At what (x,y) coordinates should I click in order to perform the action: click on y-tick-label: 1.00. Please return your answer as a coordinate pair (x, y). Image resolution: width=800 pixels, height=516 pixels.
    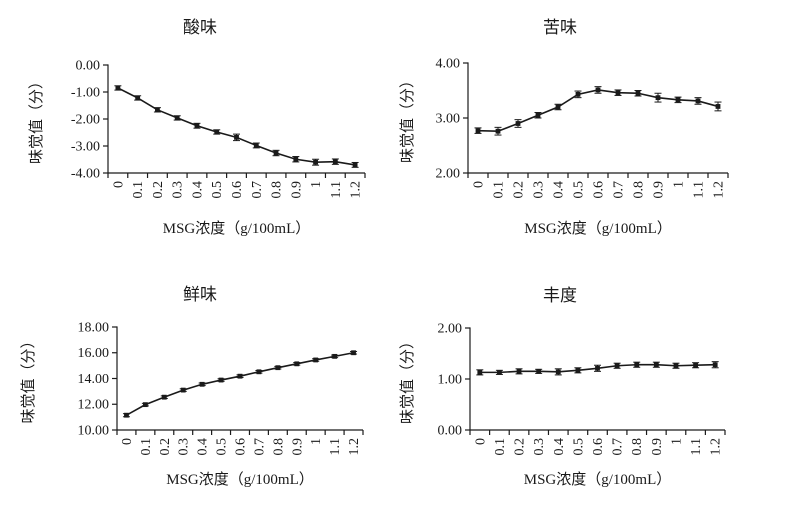
    Looking at the image, I should click on (450, 379).